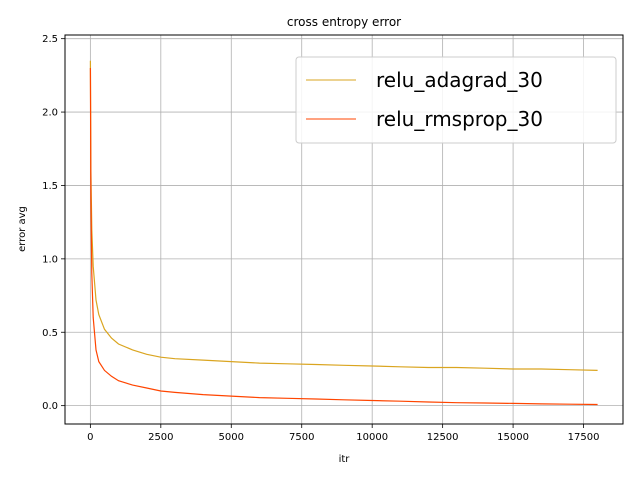 This screenshot has width=640, height=480. I want to click on y-axis-label: error avg, so click(22, 229).